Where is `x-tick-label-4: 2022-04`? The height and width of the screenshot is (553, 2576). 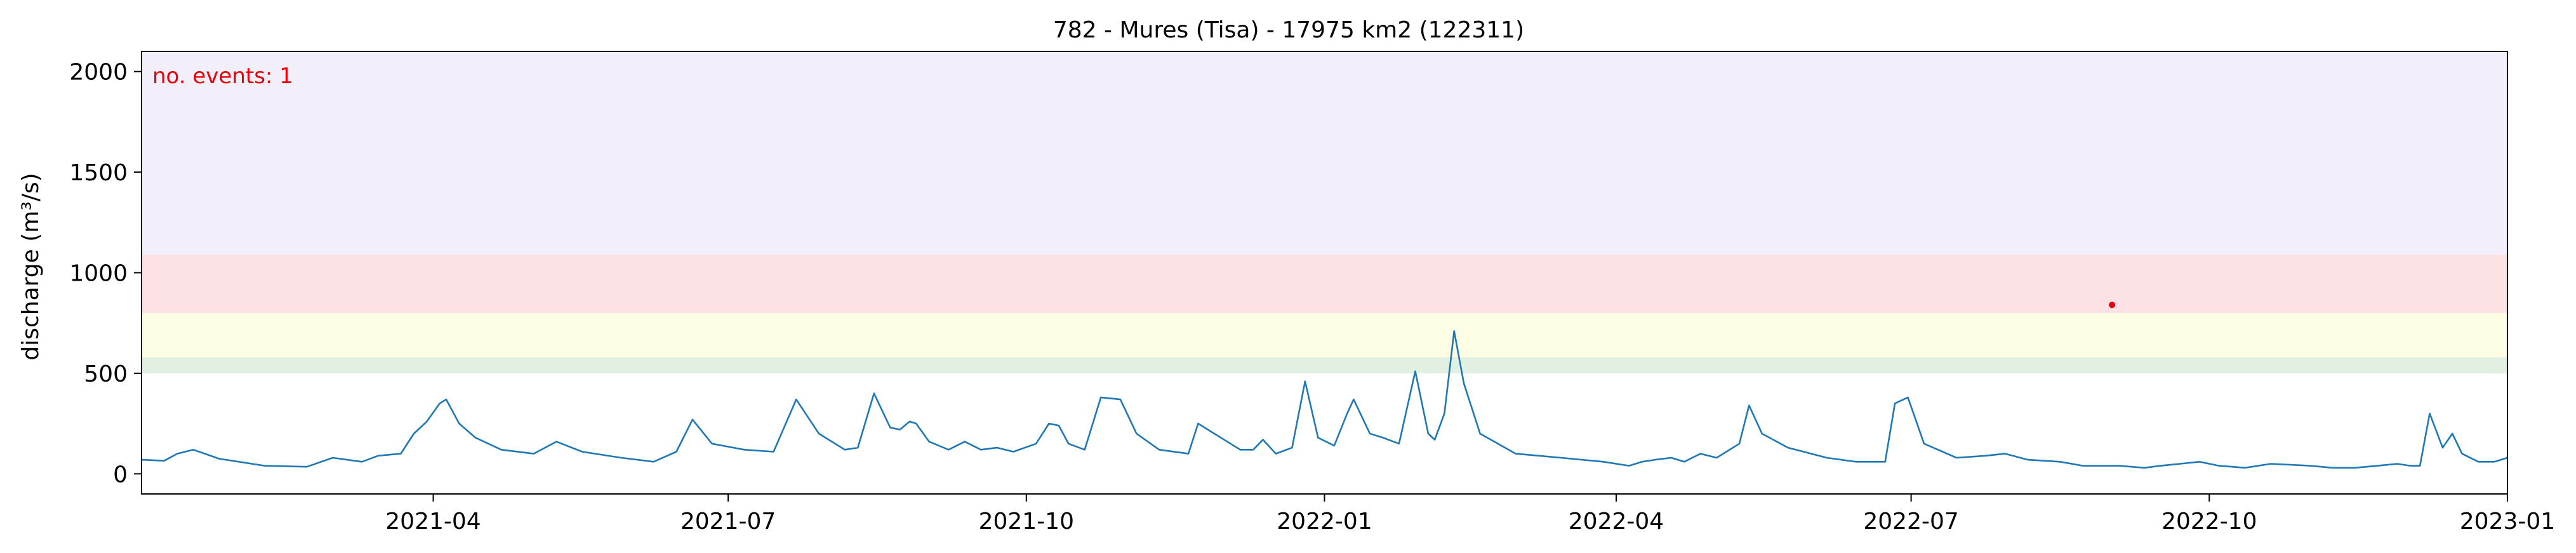
x-tick-label-4: 2022-04 is located at coordinates (1616, 522).